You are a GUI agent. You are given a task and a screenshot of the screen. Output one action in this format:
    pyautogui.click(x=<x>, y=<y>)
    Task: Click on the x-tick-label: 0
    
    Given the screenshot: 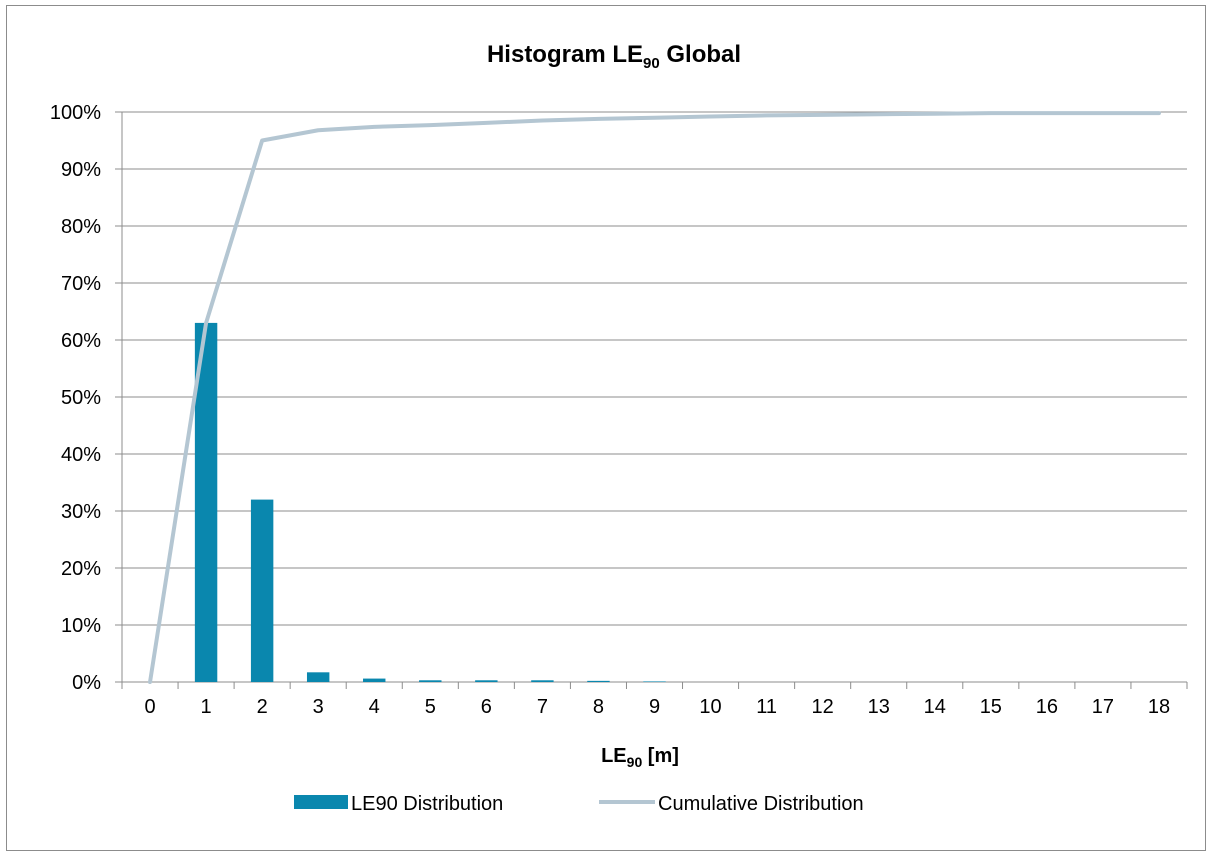 What is the action you would take?
    pyautogui.click(x=149, y=707)
    